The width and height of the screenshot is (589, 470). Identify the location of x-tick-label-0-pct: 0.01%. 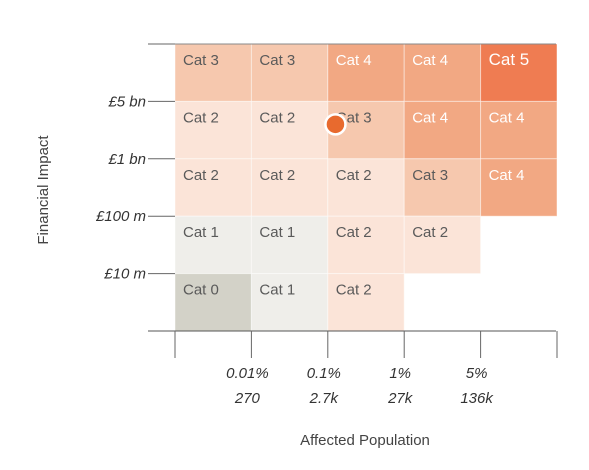
(247, 373).